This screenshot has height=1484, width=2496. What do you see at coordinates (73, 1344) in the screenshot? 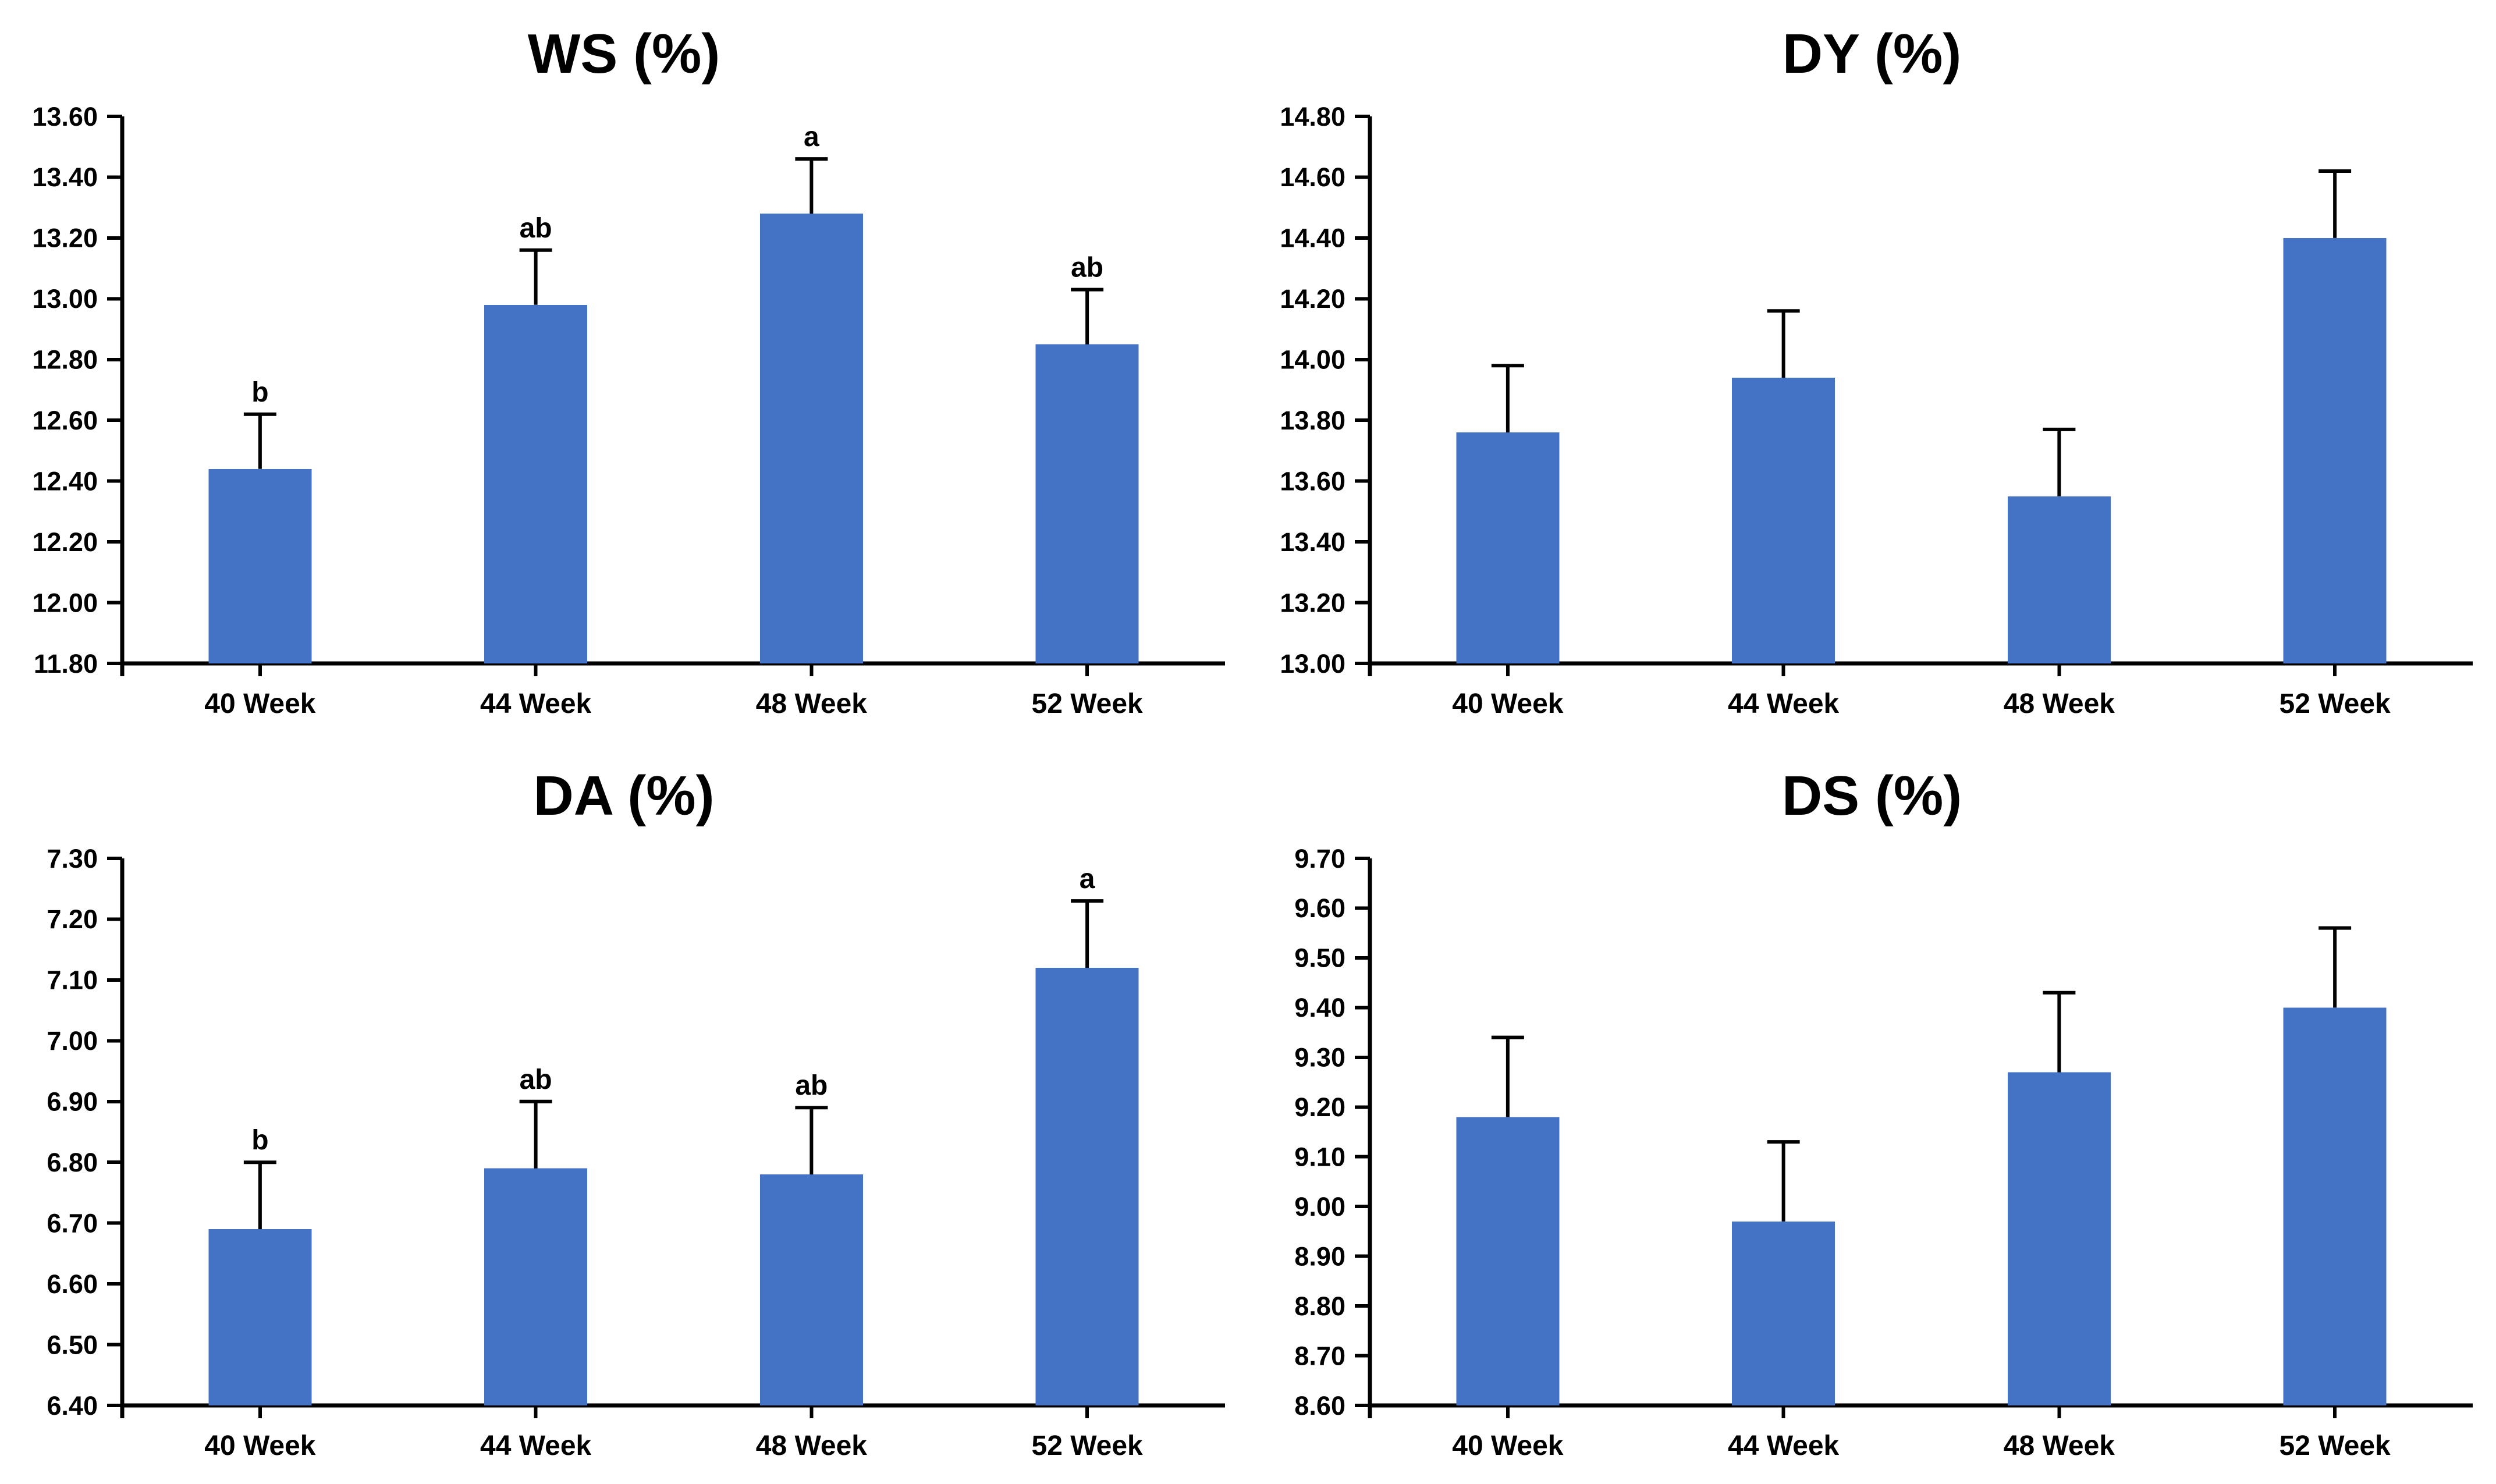
I see `y-tick-label: 6.50` at bounding box center [73, 1344].